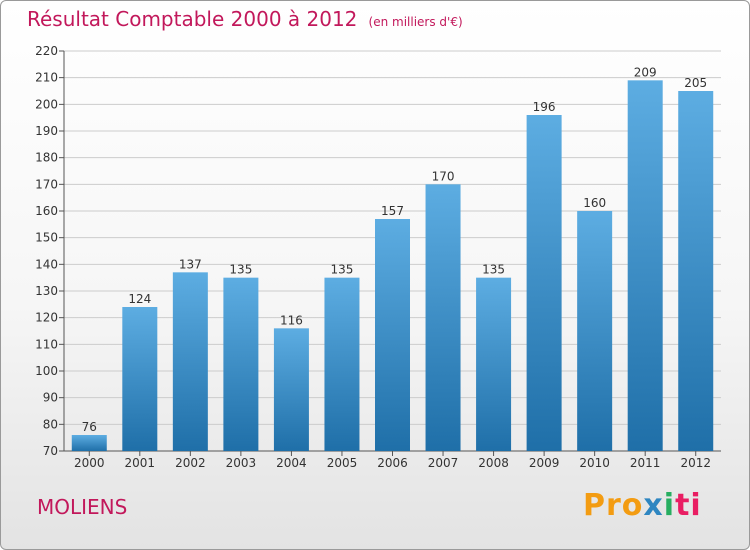 Image resolution: width=750 pixels, height=550 pixels. What do you see at coordinates (594, 463) in the screenshot?
I see `x-tick-label: 2010` at bounding box center [594, 463].